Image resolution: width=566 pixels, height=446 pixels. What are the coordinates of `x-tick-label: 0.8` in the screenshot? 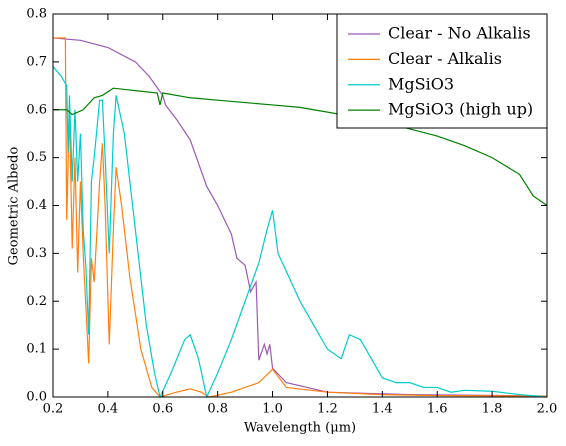 It's located at (217, 409).